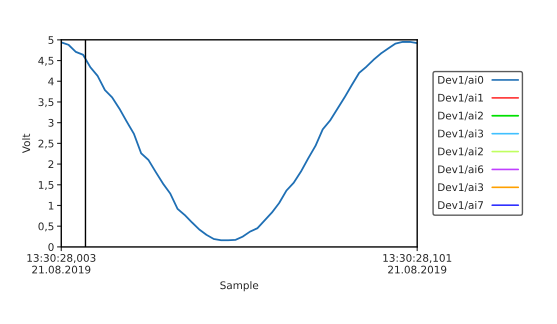 The height and width of the screenshot is (324, 557). What do you see at coordinates (417, 264) in the screenshot?
I see `x-tick-label: 13:30:28,101 21.08.2019` at bounding box center [417, 264].